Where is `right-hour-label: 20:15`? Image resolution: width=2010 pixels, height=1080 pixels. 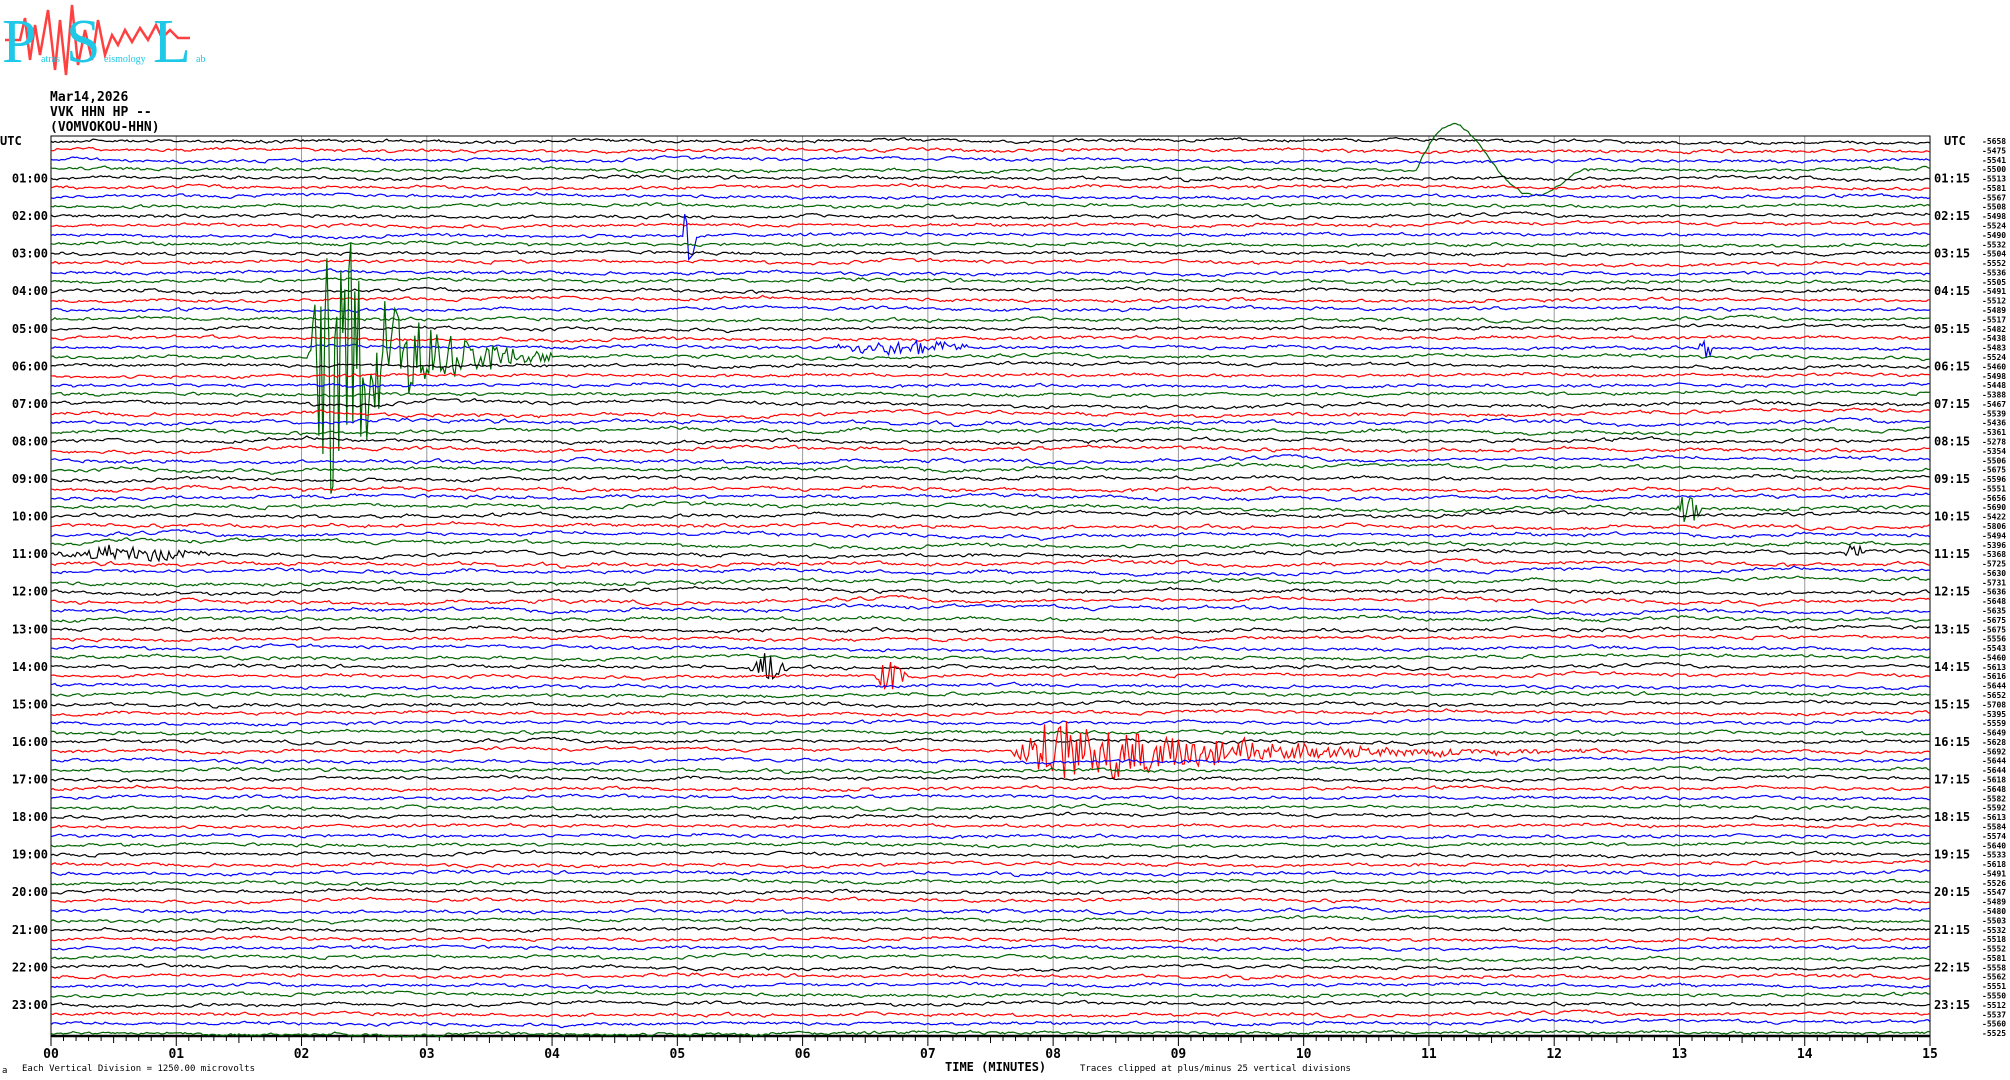
right-hour-label: 20:15 is located at coordinates (1952, 892).